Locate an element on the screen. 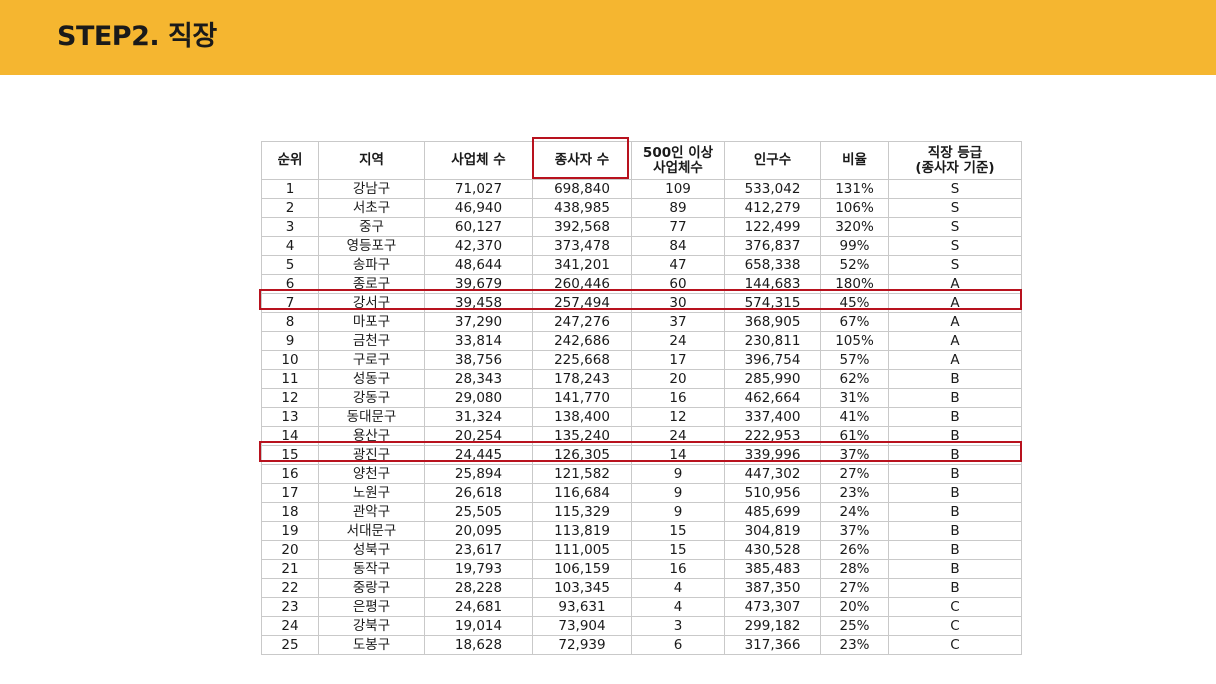  cell-large-businesses: 16 is located at coordinates (678, 398).